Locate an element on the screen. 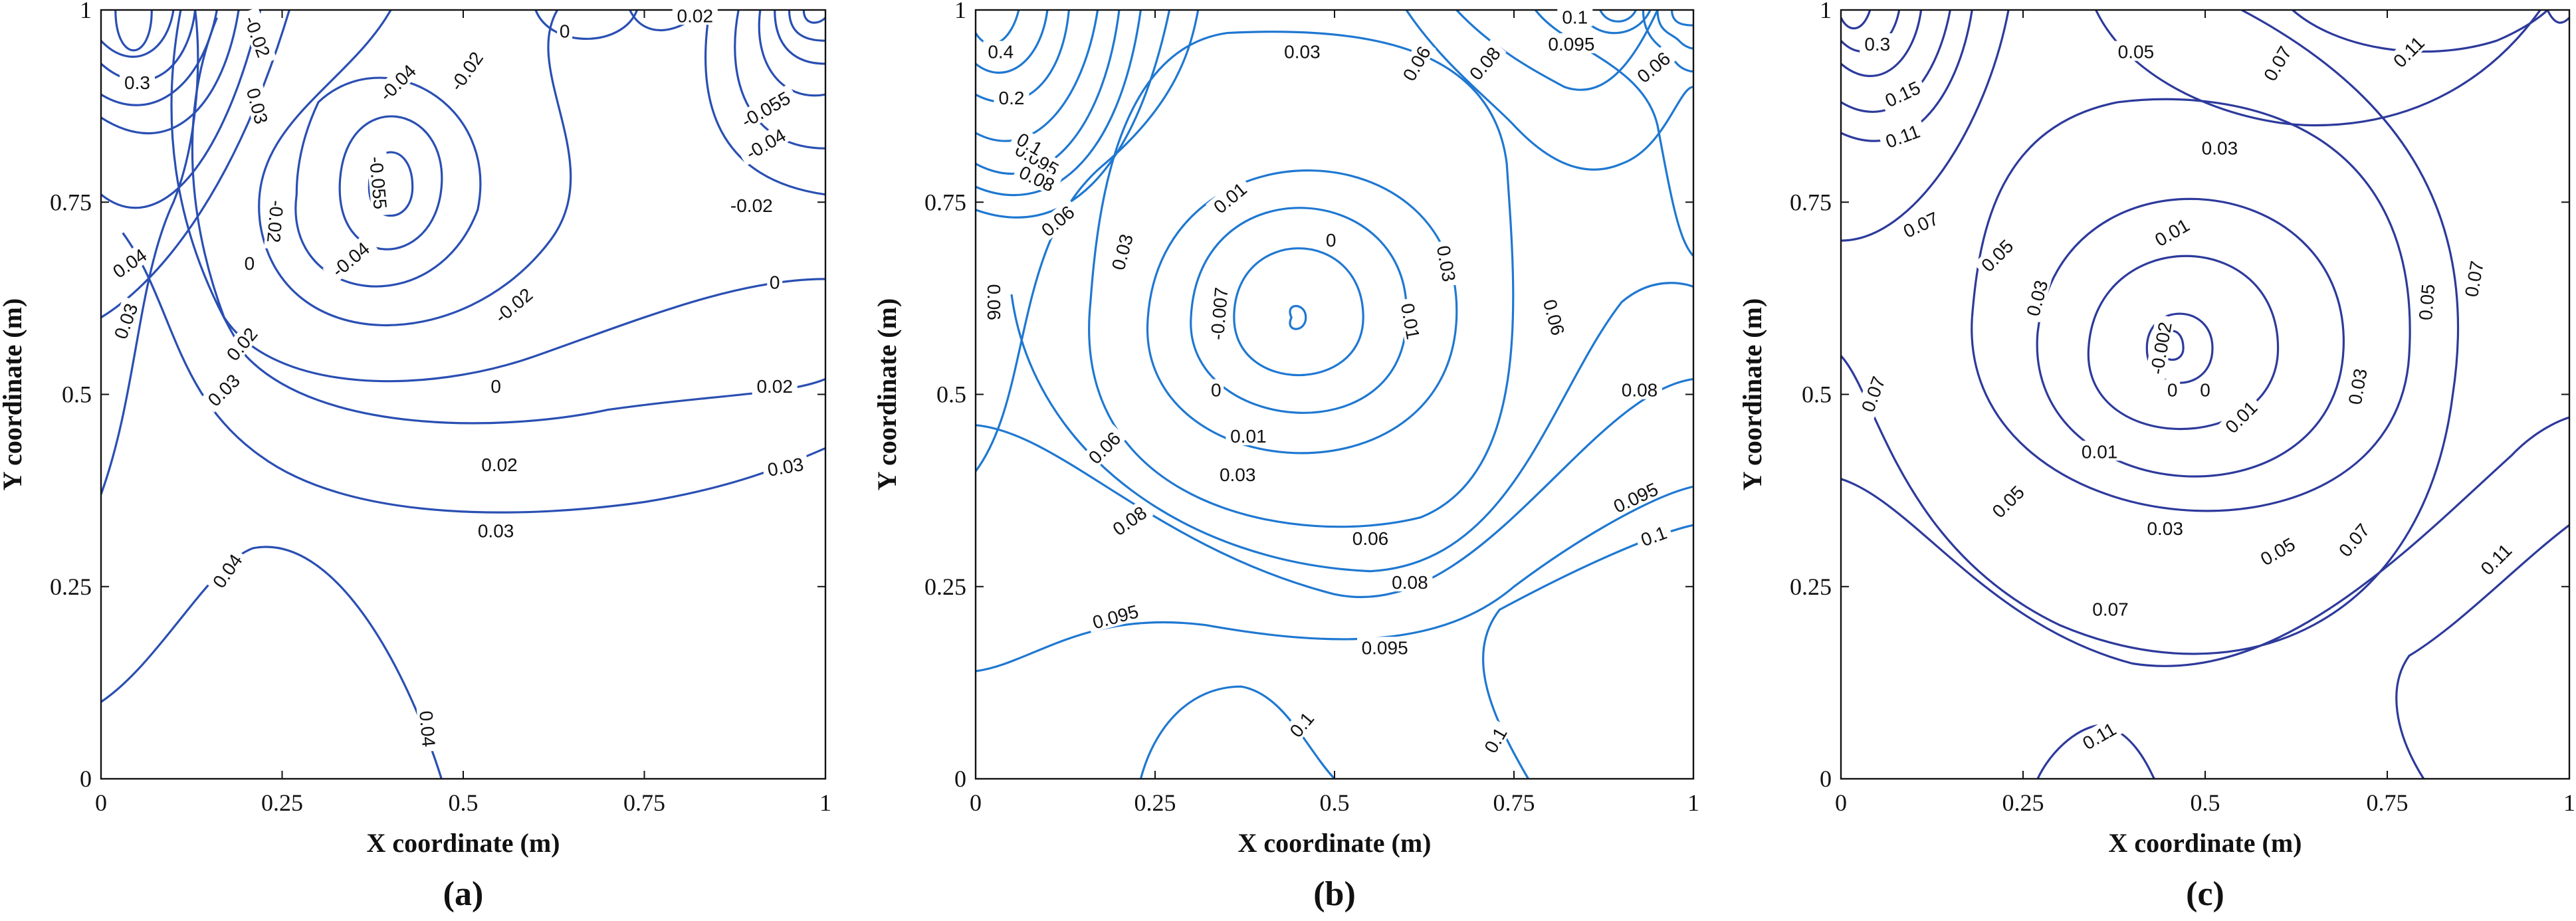 Image resolution: width=2576 pixels, height=921 pixels. y-axis-label: Y coordinate (m) is located at coordinates (887, 394).